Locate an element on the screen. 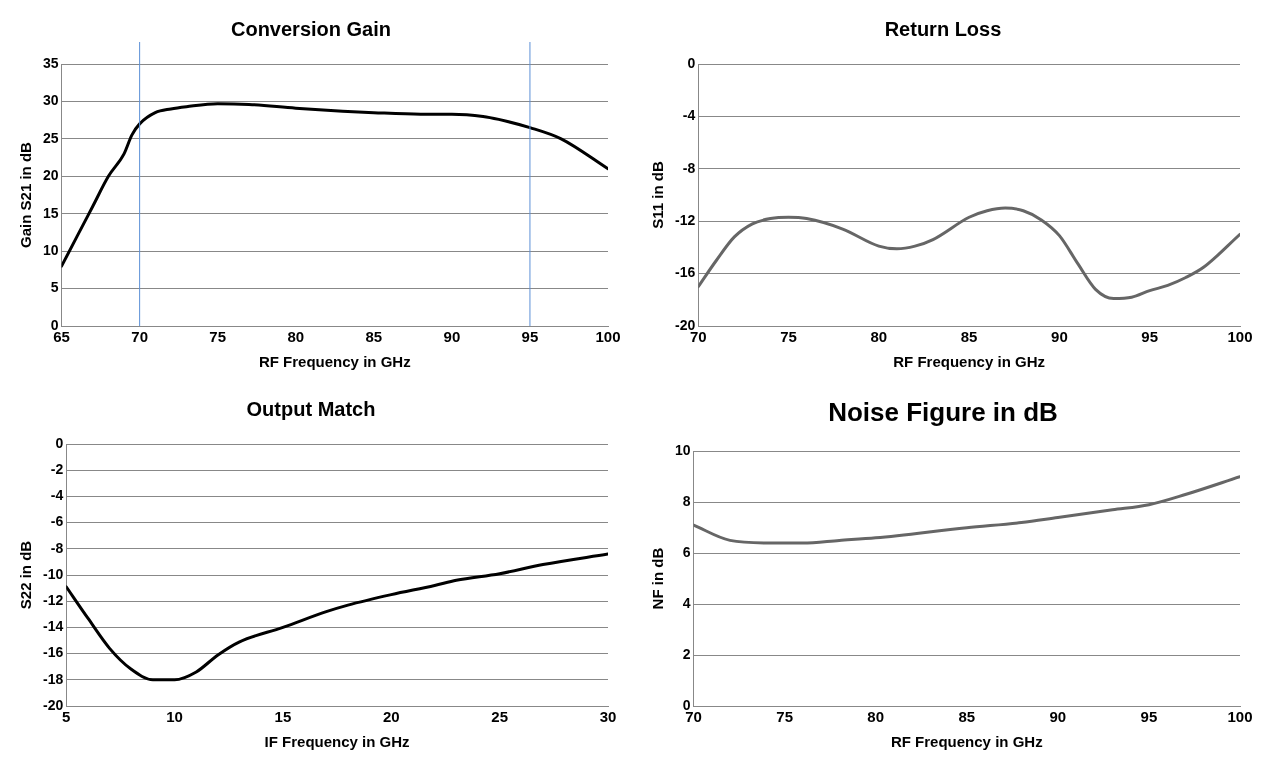 This screenshot has width=1272, height=769. y-tick-label: 35 is located at coordinates (50, 62).